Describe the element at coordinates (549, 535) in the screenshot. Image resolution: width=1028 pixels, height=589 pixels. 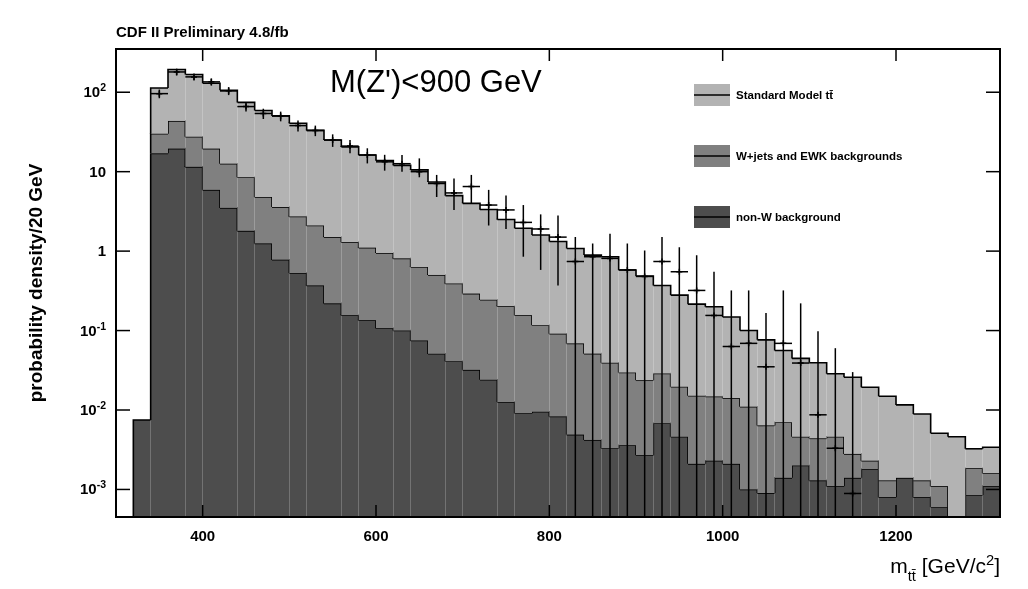
I see `x-tick-label: 800` at that location.